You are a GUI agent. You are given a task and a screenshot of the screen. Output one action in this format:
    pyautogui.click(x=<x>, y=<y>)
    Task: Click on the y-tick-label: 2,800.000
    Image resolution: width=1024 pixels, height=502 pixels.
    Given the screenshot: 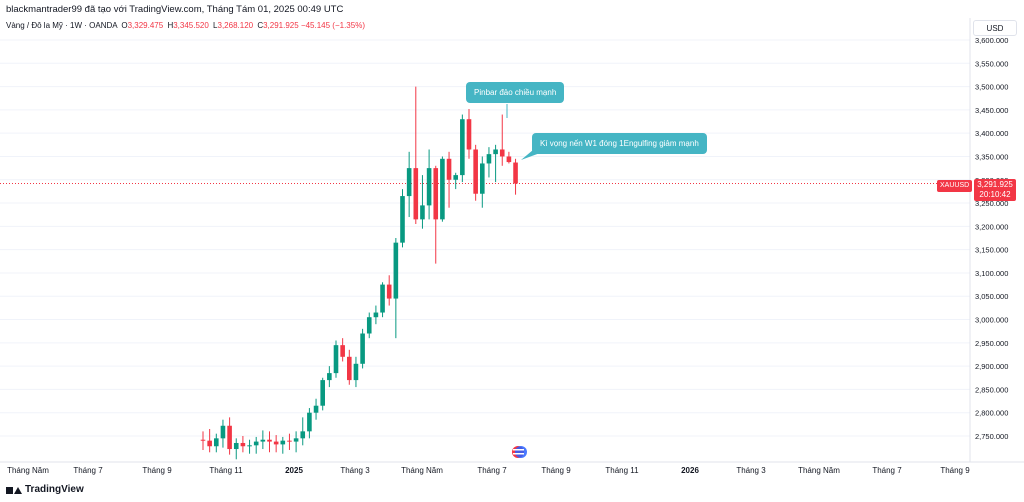 What is the action you would take?
    pyautogui.click(x=991, y=413)
    